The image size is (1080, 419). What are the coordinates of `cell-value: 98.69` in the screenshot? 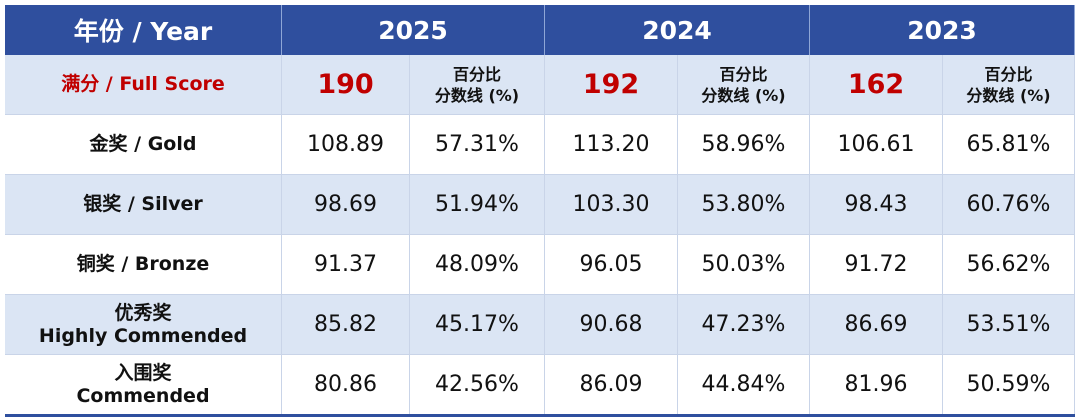 It's located at (345, 204).